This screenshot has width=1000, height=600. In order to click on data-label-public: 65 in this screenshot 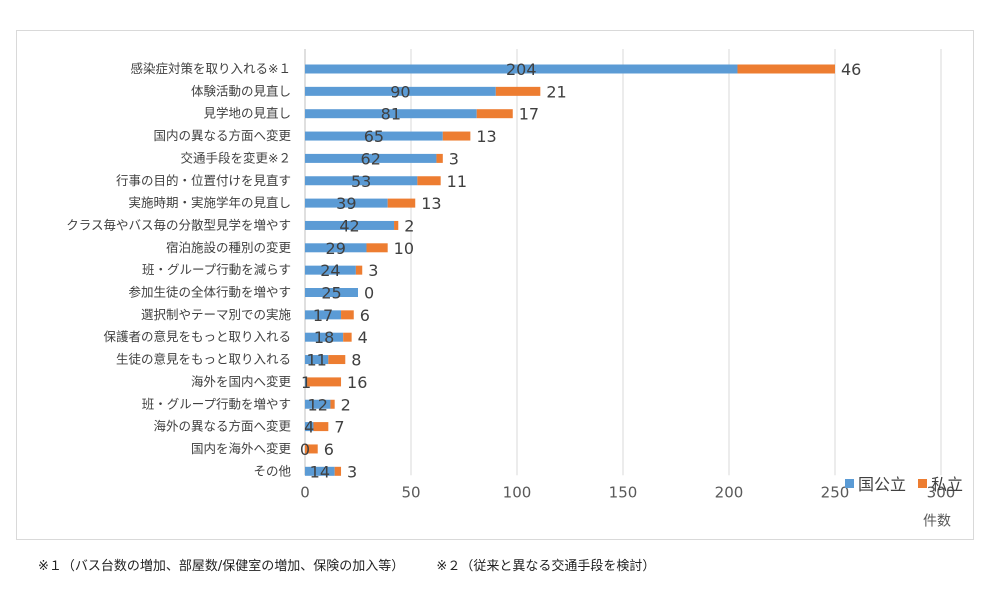, I will do `click(374, 136)`.